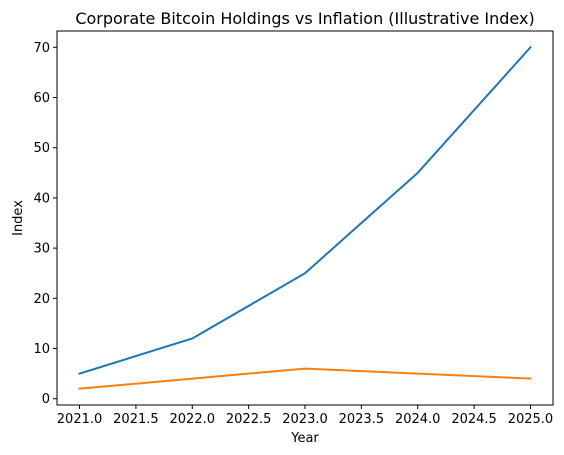 The height and width of the screenshot is (455, 564). I want to click on y-tick-label: 70, so click(41, 48).